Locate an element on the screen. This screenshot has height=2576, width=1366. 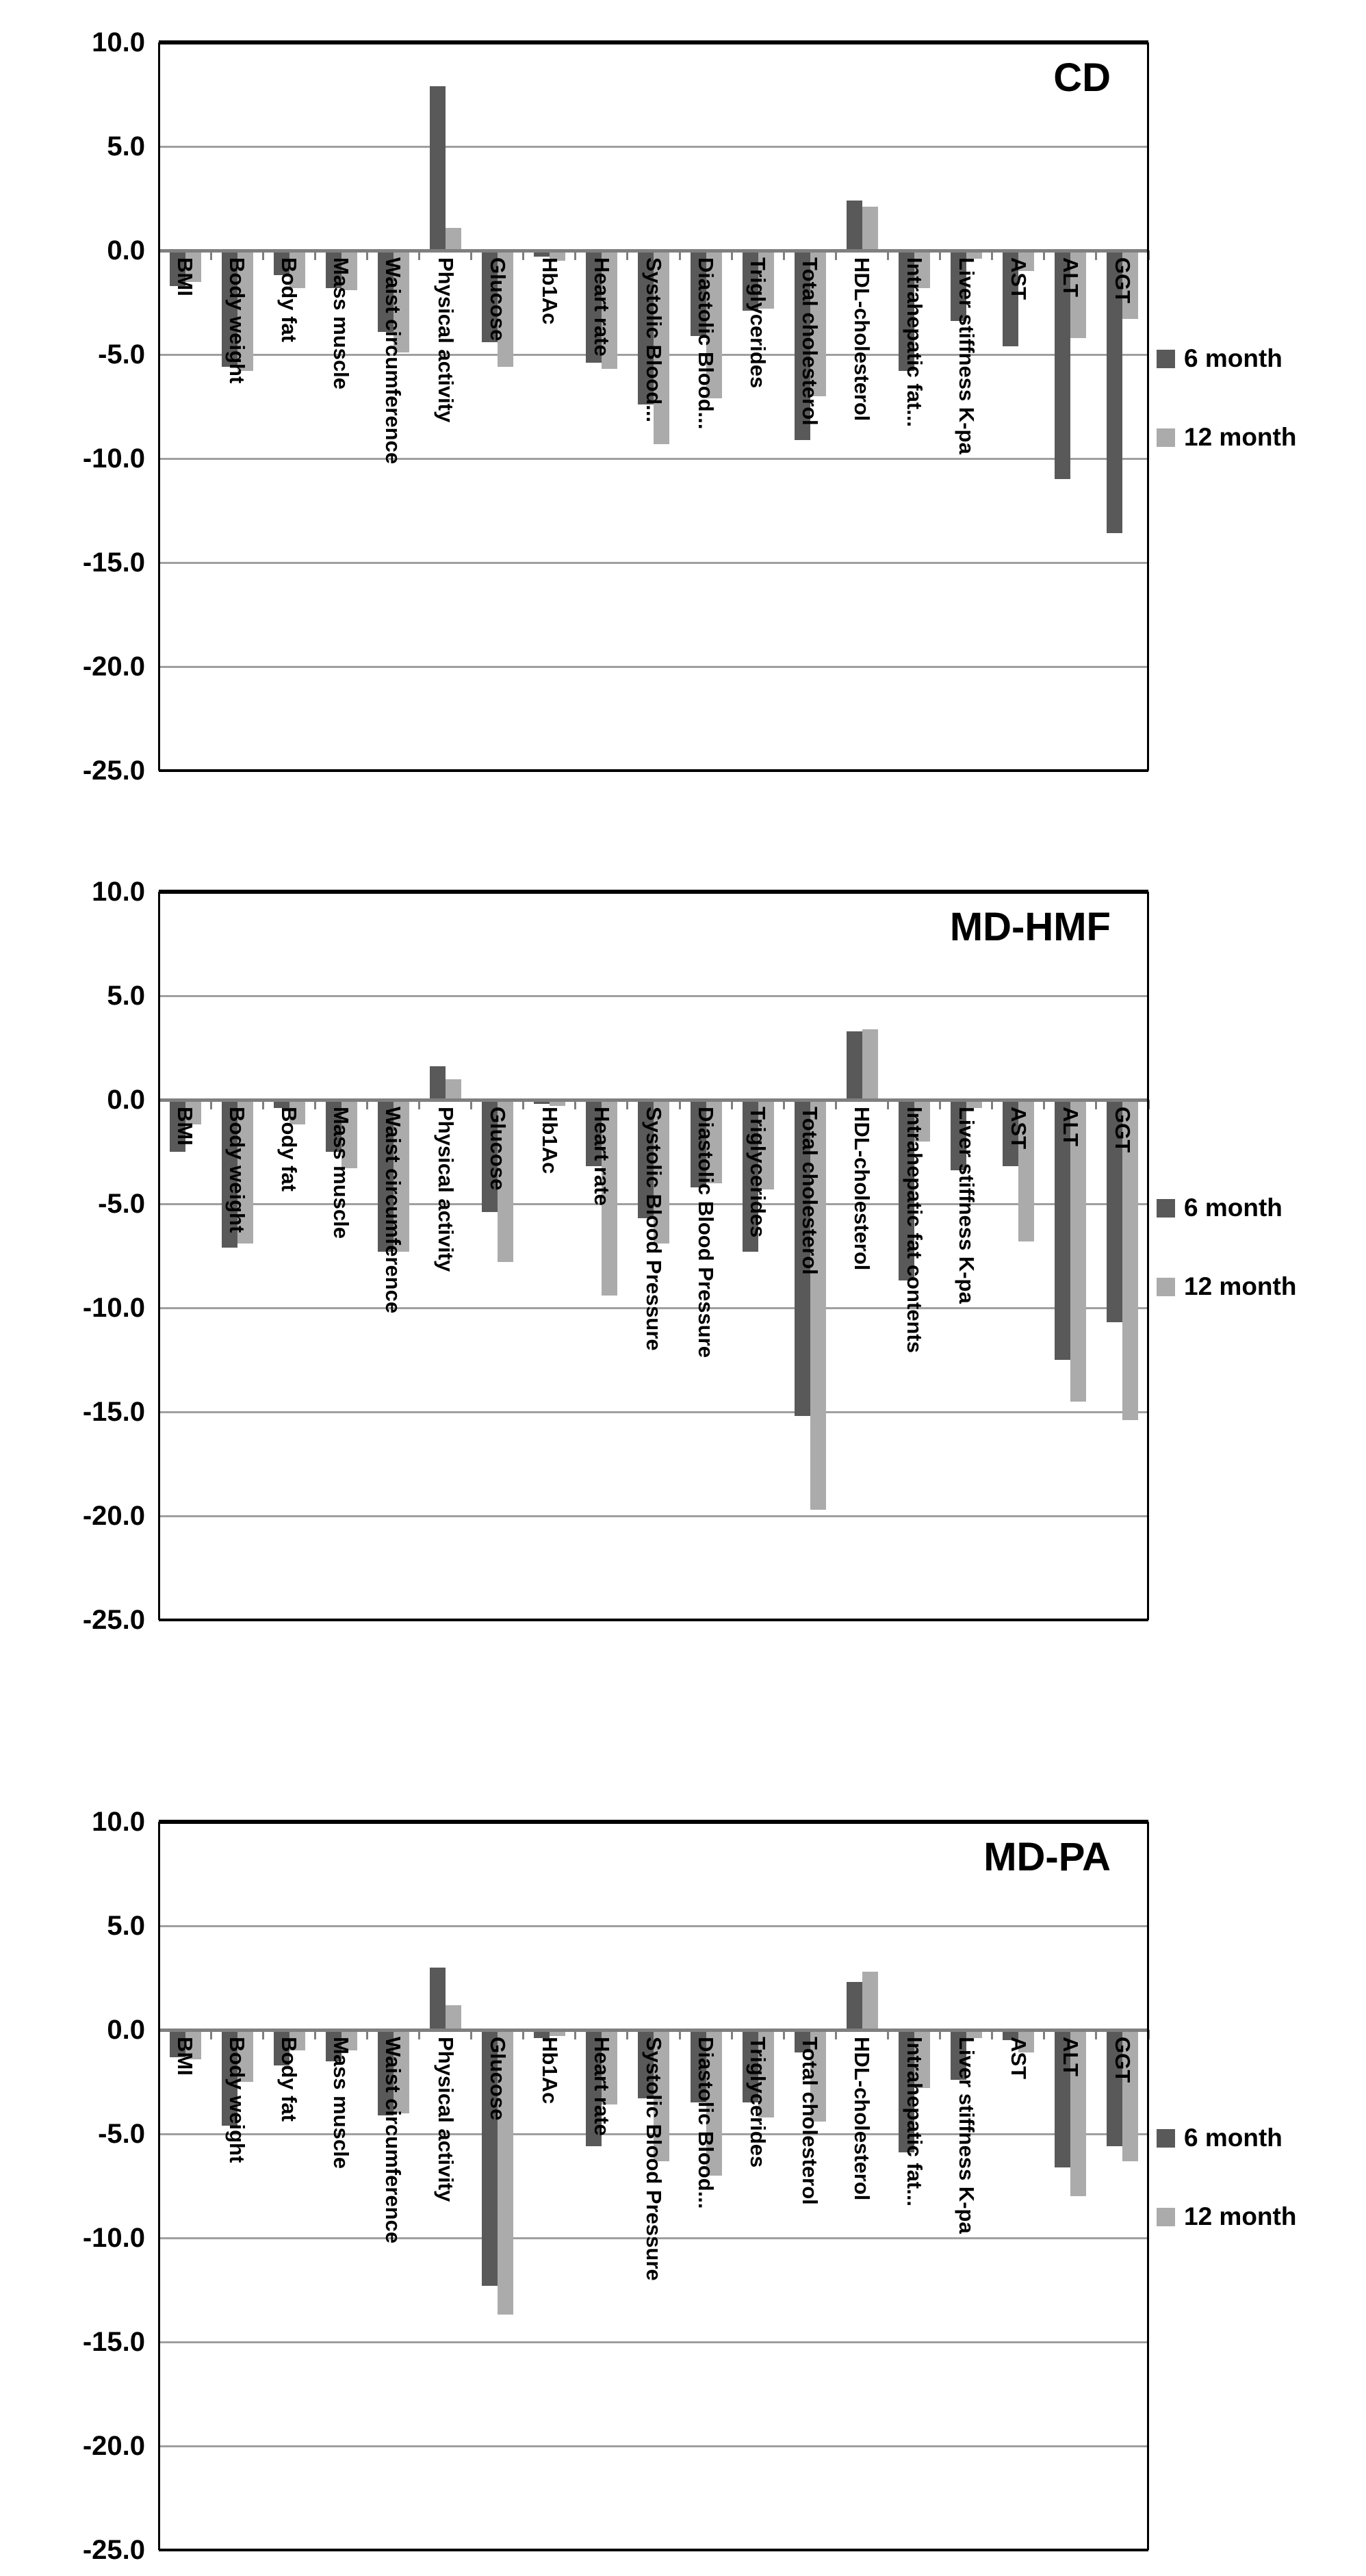
bar-6month-cat11 is located at coordinates (750, 1176).